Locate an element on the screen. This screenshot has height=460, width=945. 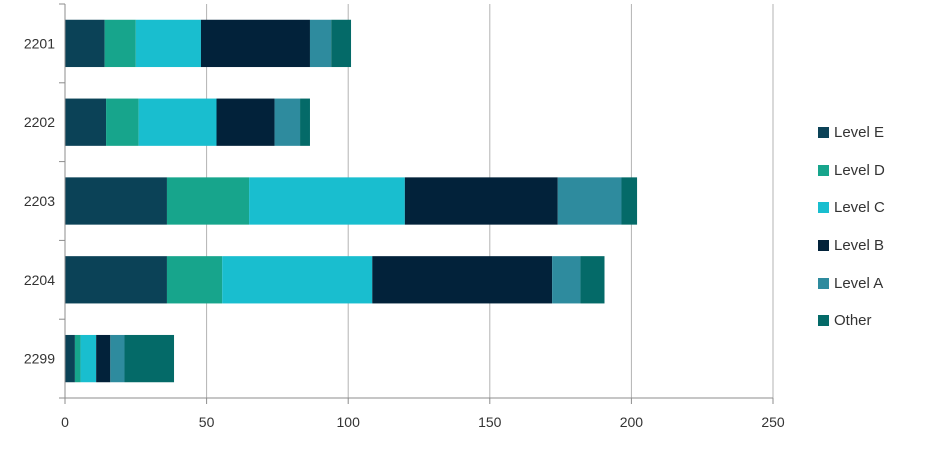
legend-item: Level E is located at coordinates (851, 133).